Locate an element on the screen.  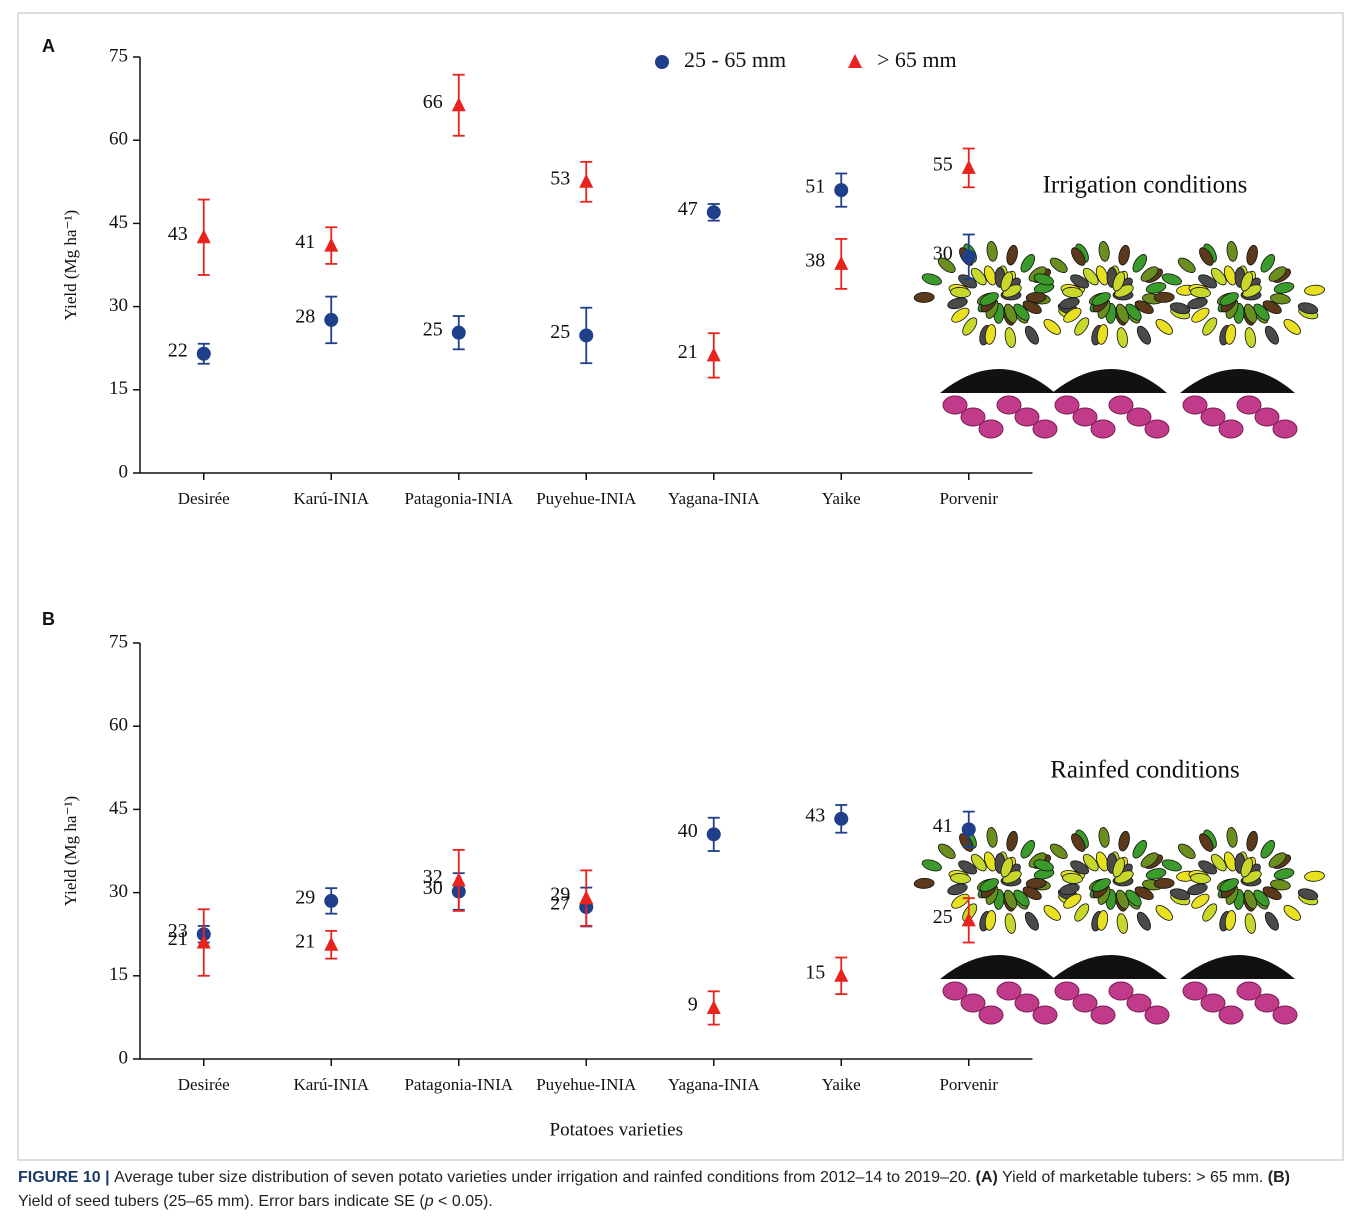
x-tick-label: Yagana-INIA is located at coordinates (714, 1084).